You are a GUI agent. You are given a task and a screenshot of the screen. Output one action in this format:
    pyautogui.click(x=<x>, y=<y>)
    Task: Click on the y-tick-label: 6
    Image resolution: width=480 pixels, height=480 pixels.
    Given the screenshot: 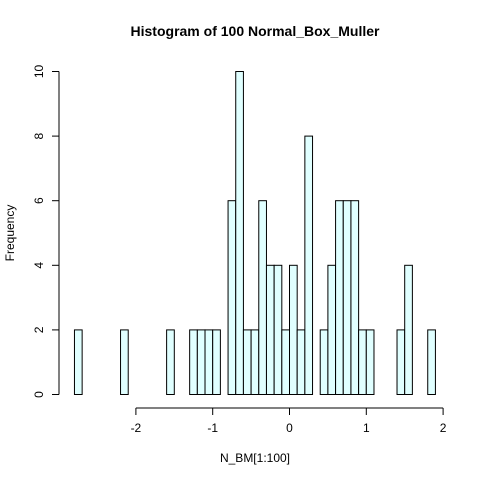 What is the action you would take?
    pyautogui.click(x=39, y=200)
    